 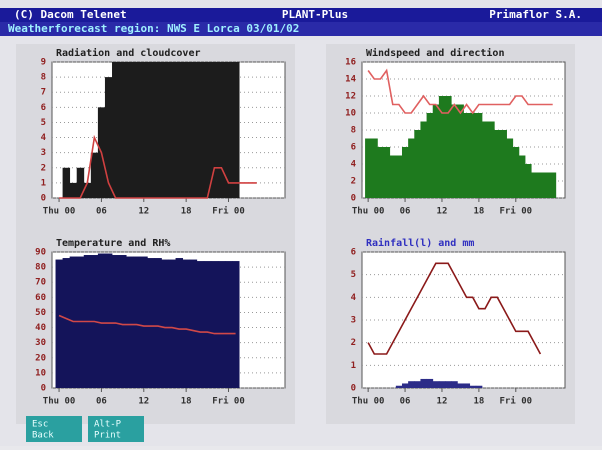 What do you see at coordinates (43, 78) in the screenshot?
I see `y-tick-label: 8` at bounding box center [43, 78].